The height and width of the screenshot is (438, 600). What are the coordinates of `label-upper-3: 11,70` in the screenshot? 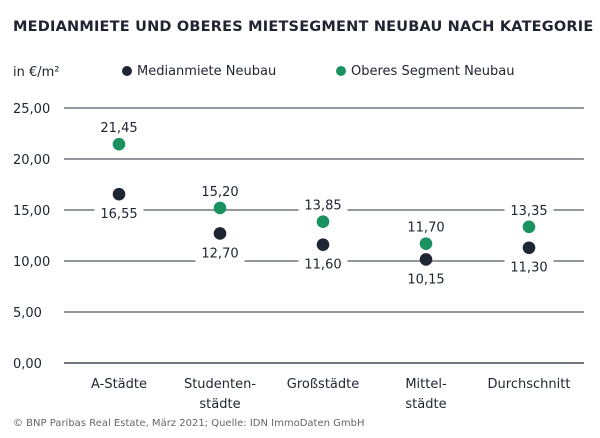 It's located at (425, 228).